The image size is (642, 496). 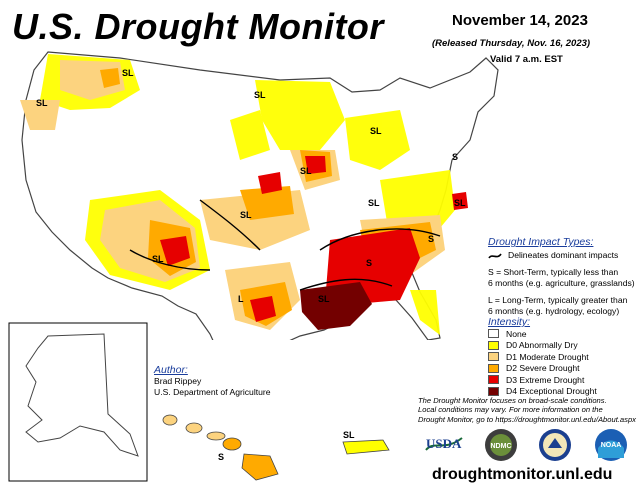 I want to click on hawaii-island, so click(x=260, y=467).